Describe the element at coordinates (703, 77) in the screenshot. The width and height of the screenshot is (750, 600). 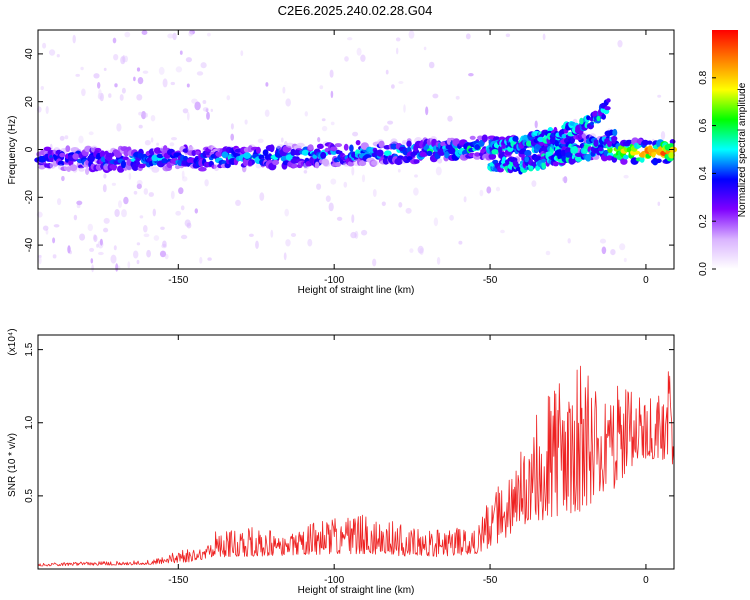
I see `colorbar-tick-label: 0.8` at that location.